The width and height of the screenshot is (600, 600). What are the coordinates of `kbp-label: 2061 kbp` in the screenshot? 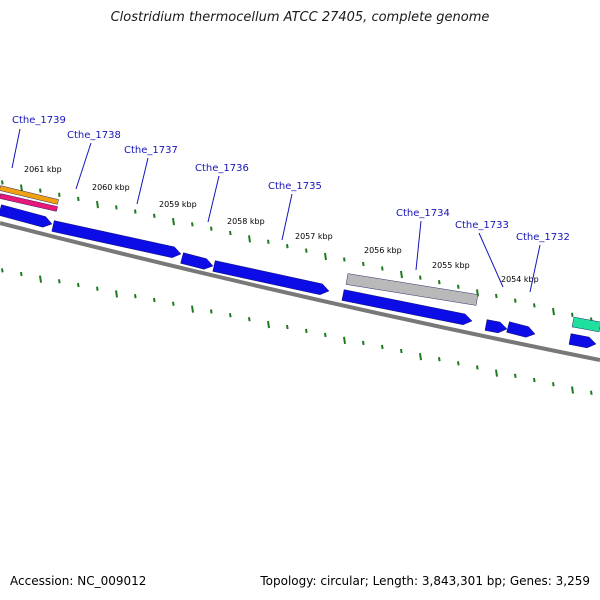 It's located at (43, 169).